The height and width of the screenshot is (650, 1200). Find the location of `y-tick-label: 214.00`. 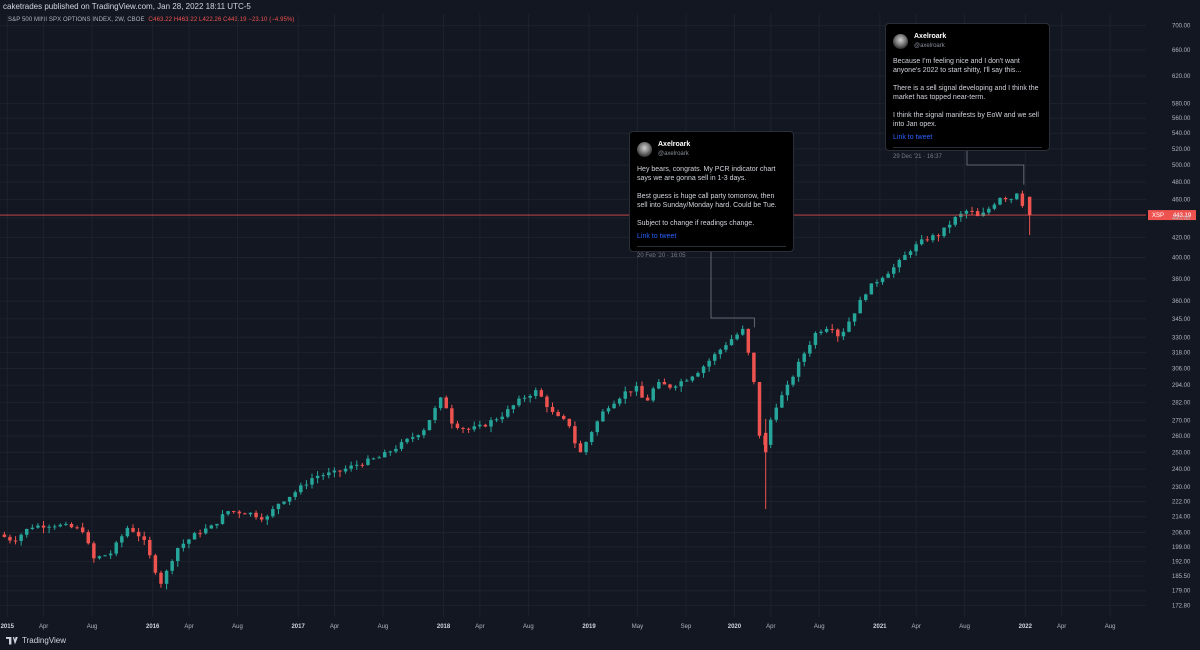

y-tick-label: 214.00 is located at coordinates (1181, 518).